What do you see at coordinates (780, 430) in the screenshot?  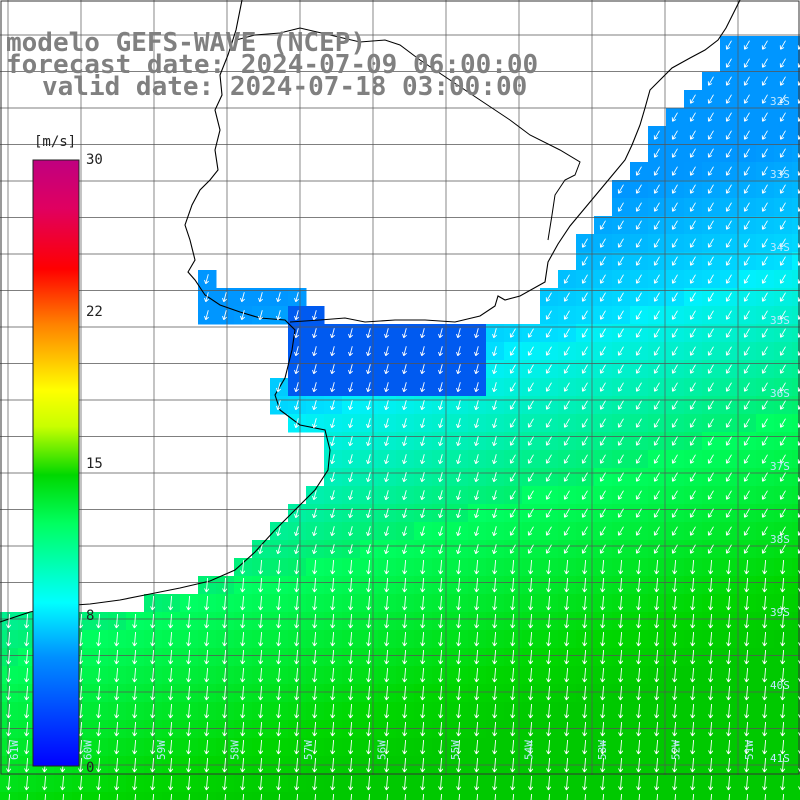 I see `latitude-labels: 32S 33S 34S 35S 36S 37S 38S 39S 40S 41S` at bounding box center [780, 430].